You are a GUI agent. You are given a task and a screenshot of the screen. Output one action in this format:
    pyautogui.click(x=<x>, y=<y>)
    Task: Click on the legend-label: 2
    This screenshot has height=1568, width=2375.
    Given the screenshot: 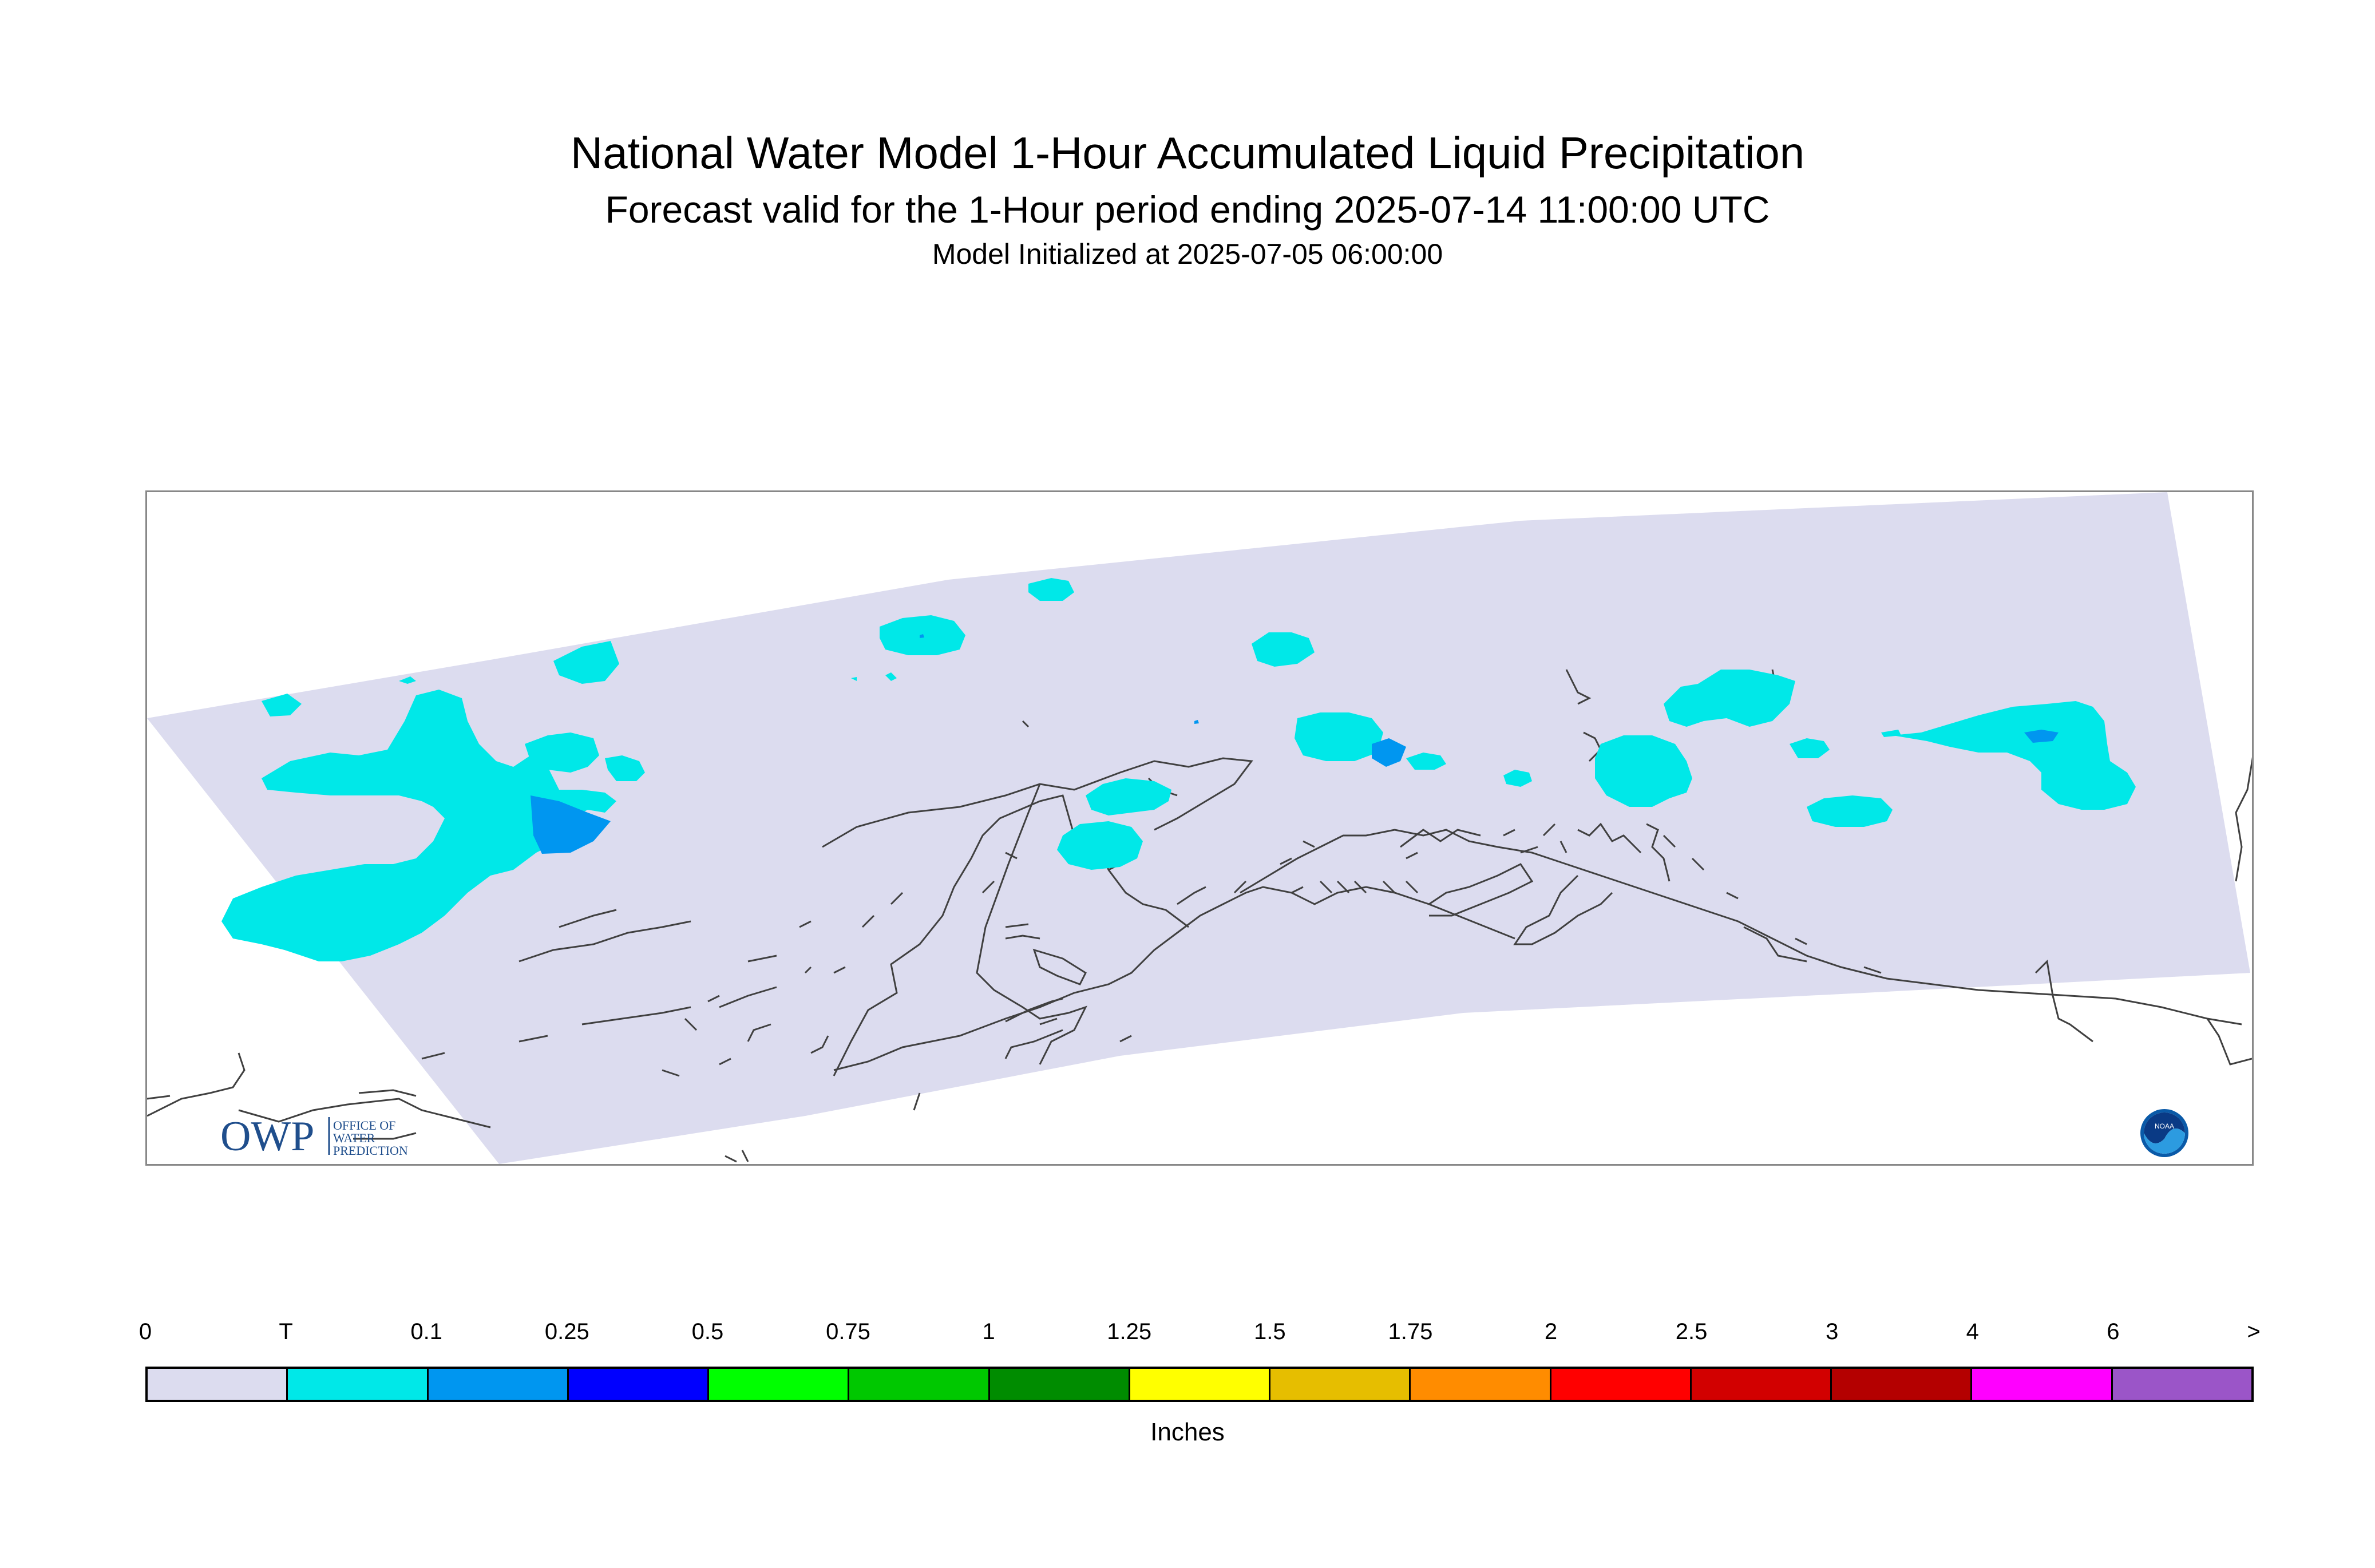 What is the action you would take?
    pyautogui.click(x=1551, y=1331)
    